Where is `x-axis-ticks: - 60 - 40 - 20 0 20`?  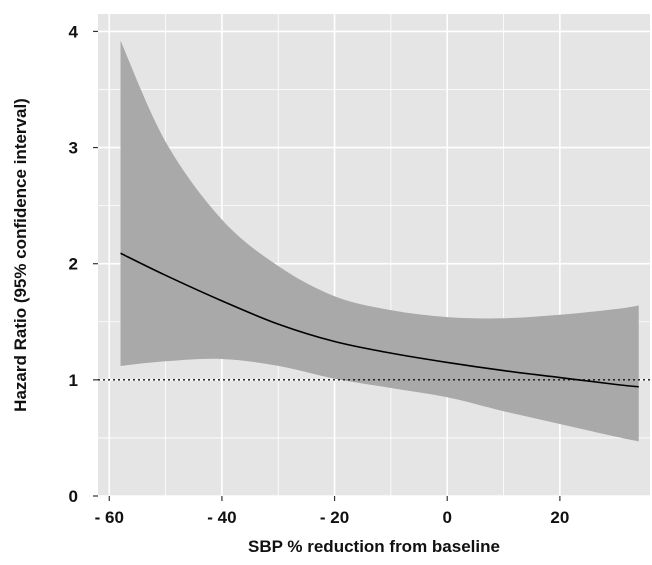 x-axis-ticks: - 60 - 40 - 20 0 20 is located at coordinates (332, 511).